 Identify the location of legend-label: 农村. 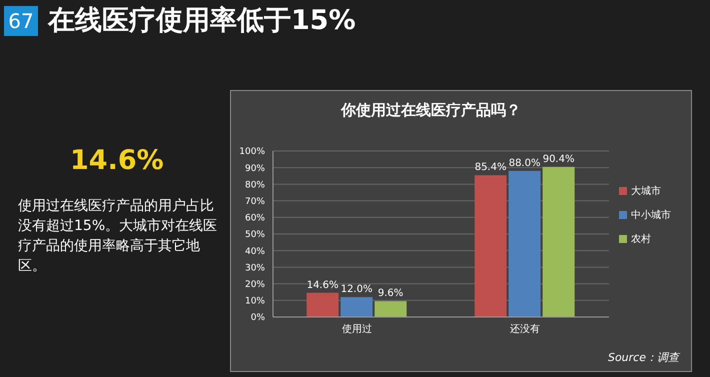
(641, 239).